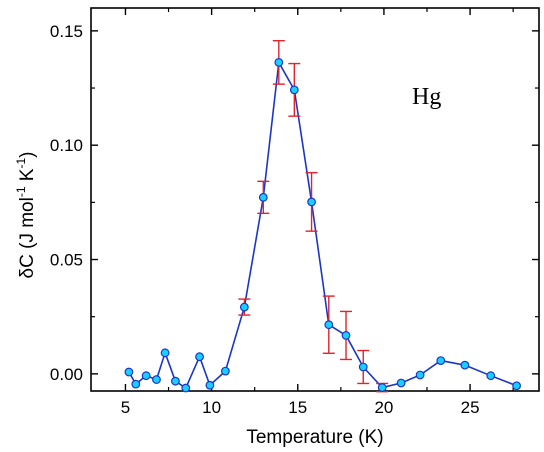 This screenshot has height=452, width=544. I want to click on y-axis-label: δC (J mol-1 K-1), so click(26, 215).